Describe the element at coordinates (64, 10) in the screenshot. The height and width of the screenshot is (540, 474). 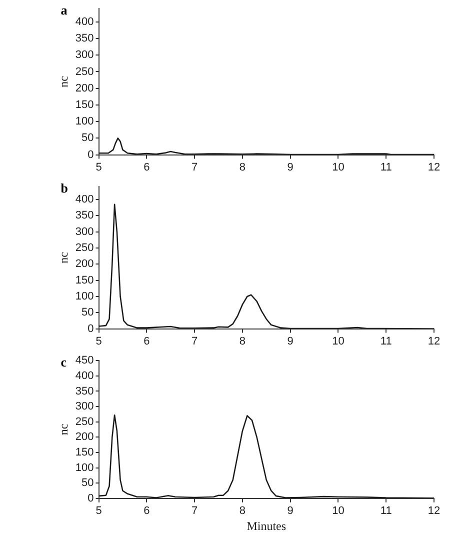
I see `chart-title: a` at that location.